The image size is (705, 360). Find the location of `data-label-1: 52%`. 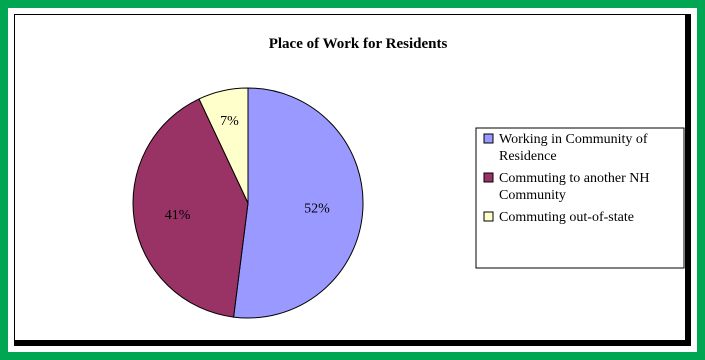

data-label-1: 52% is located at coordinates (317, 208).